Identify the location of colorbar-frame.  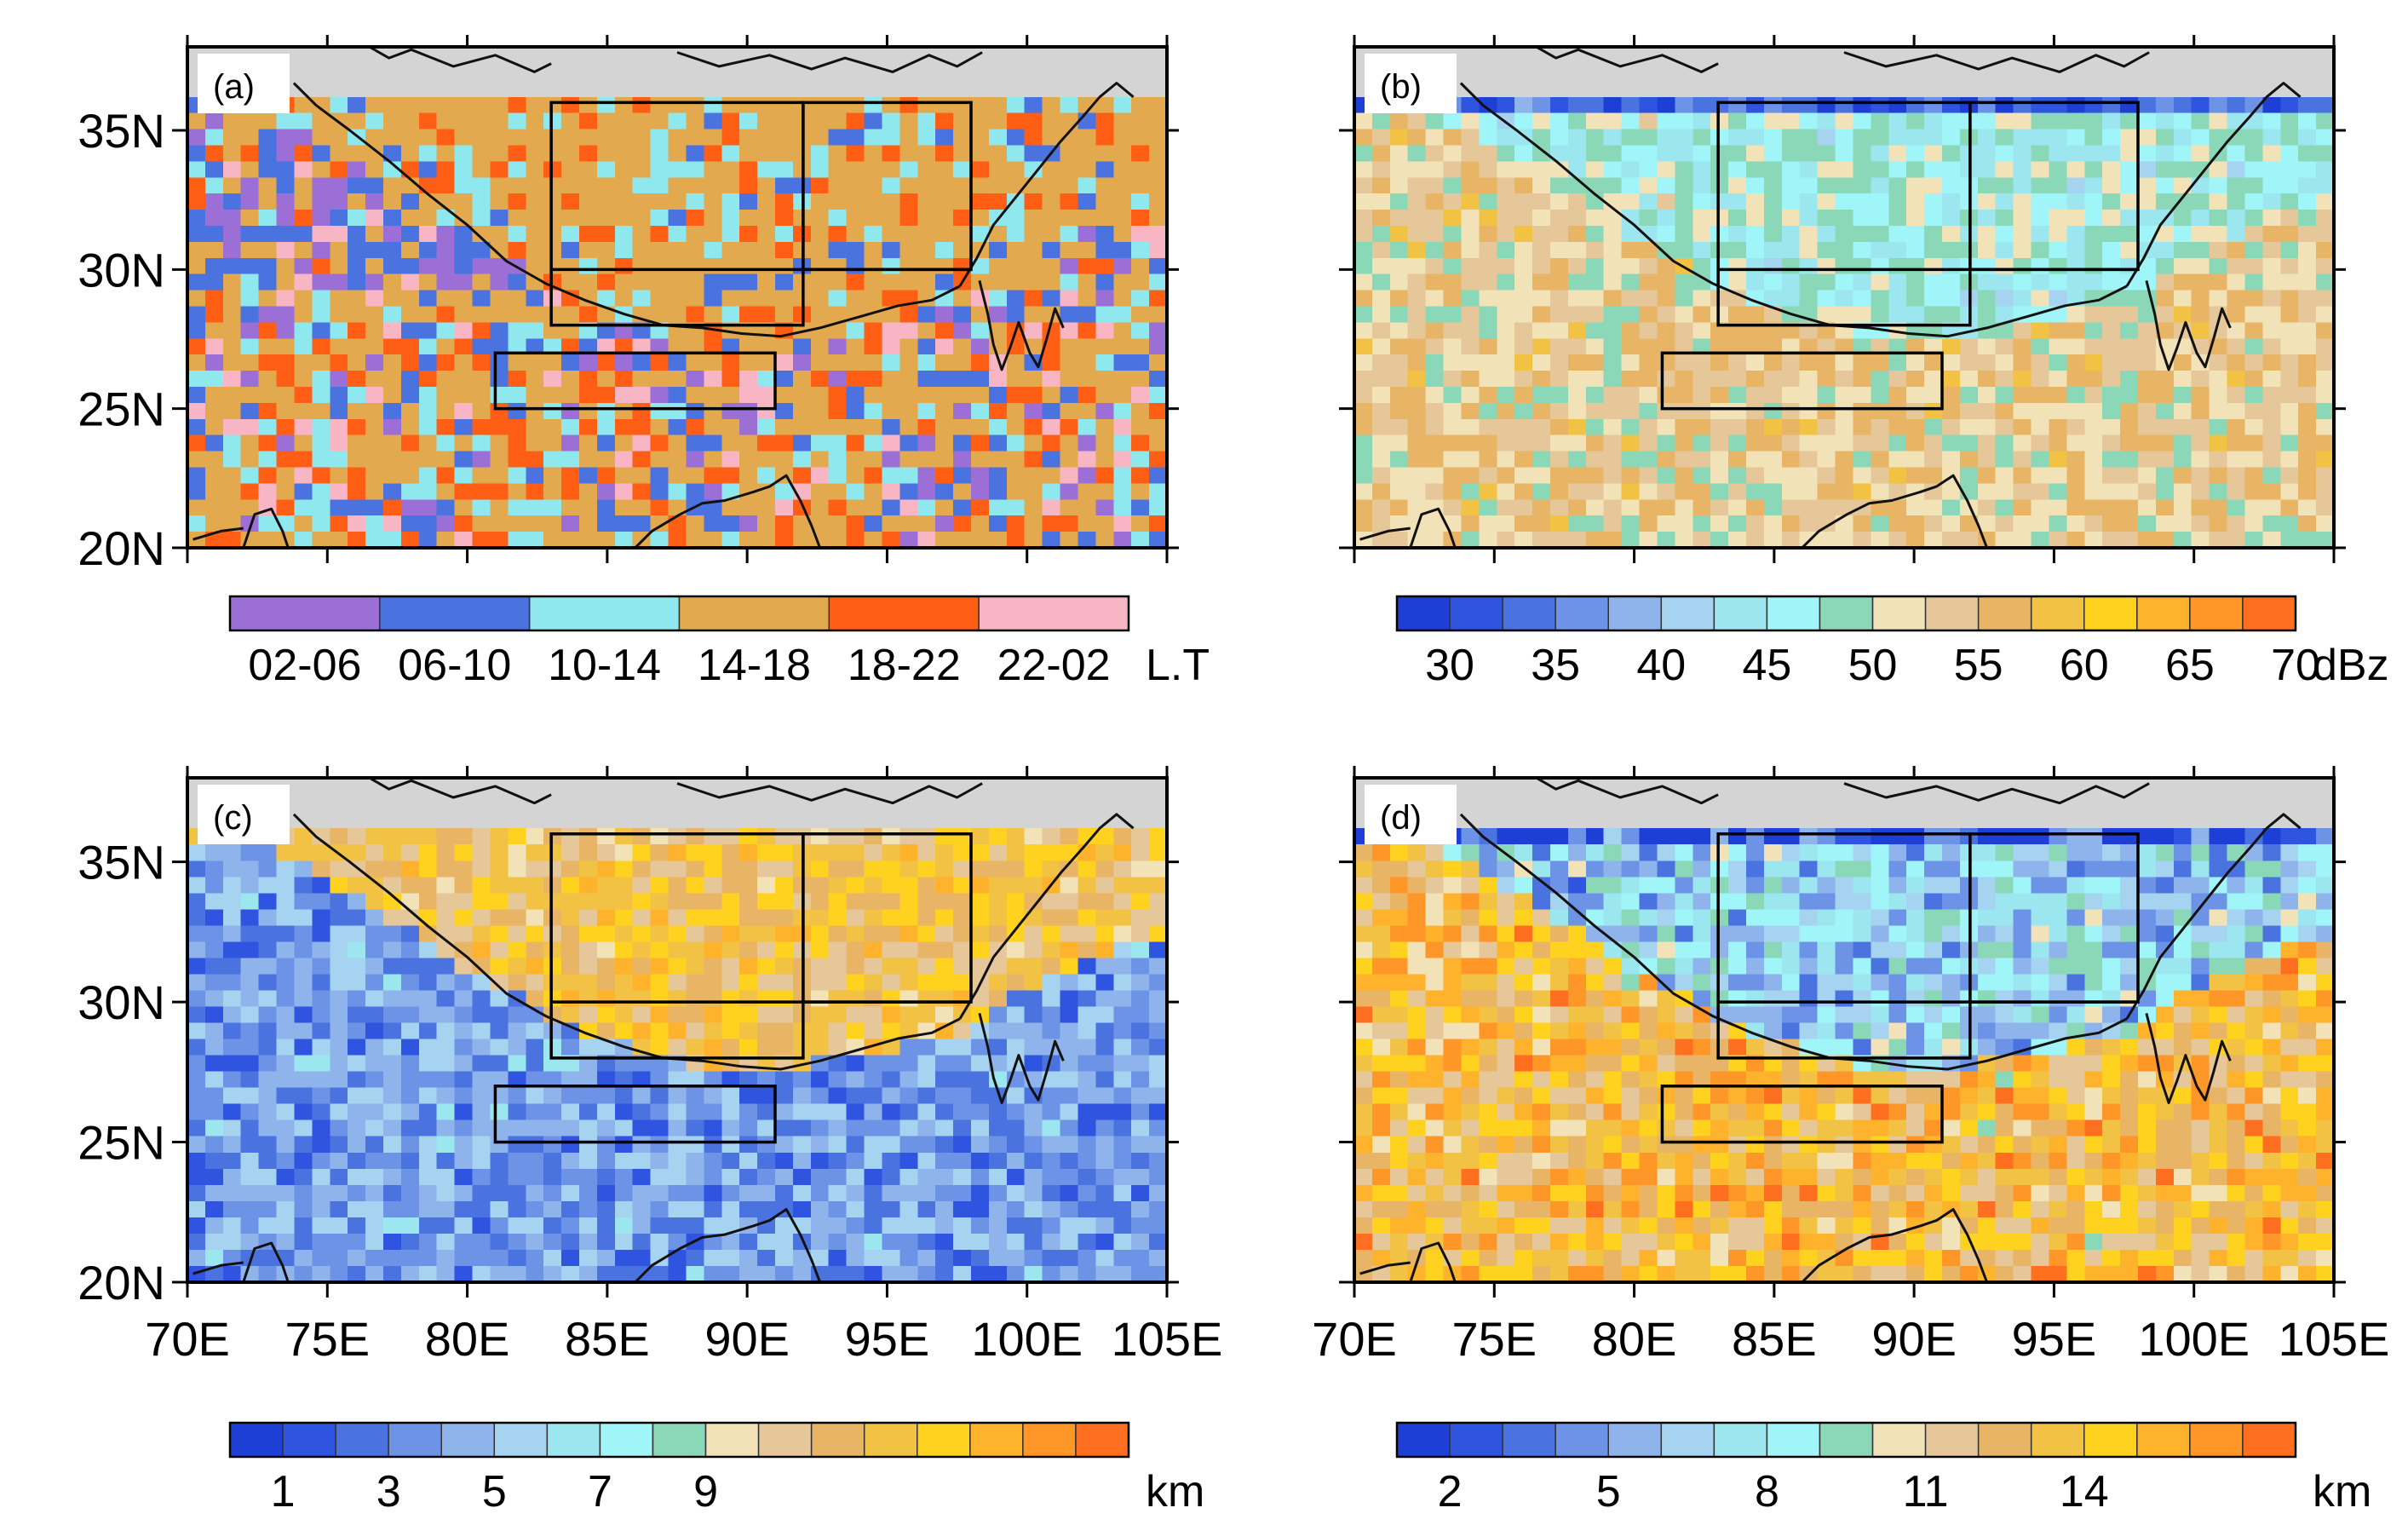
(679, 1440).